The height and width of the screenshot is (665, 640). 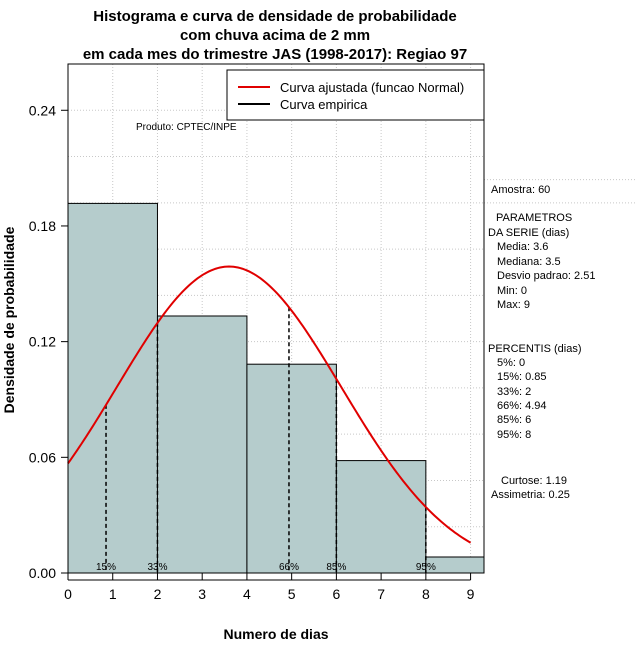 I want to click on params-title-2: DA SERIE (dias), so click(x=528, y=233).